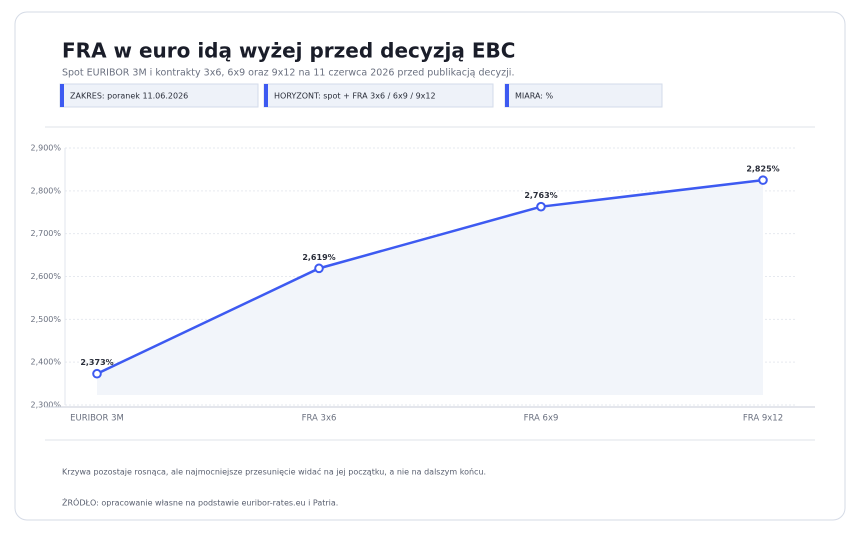 The image size is (859, 536). Describe the element at coordinates (534, 96) in the screenshot. I see `badge-text: MIARA: %` at that location.